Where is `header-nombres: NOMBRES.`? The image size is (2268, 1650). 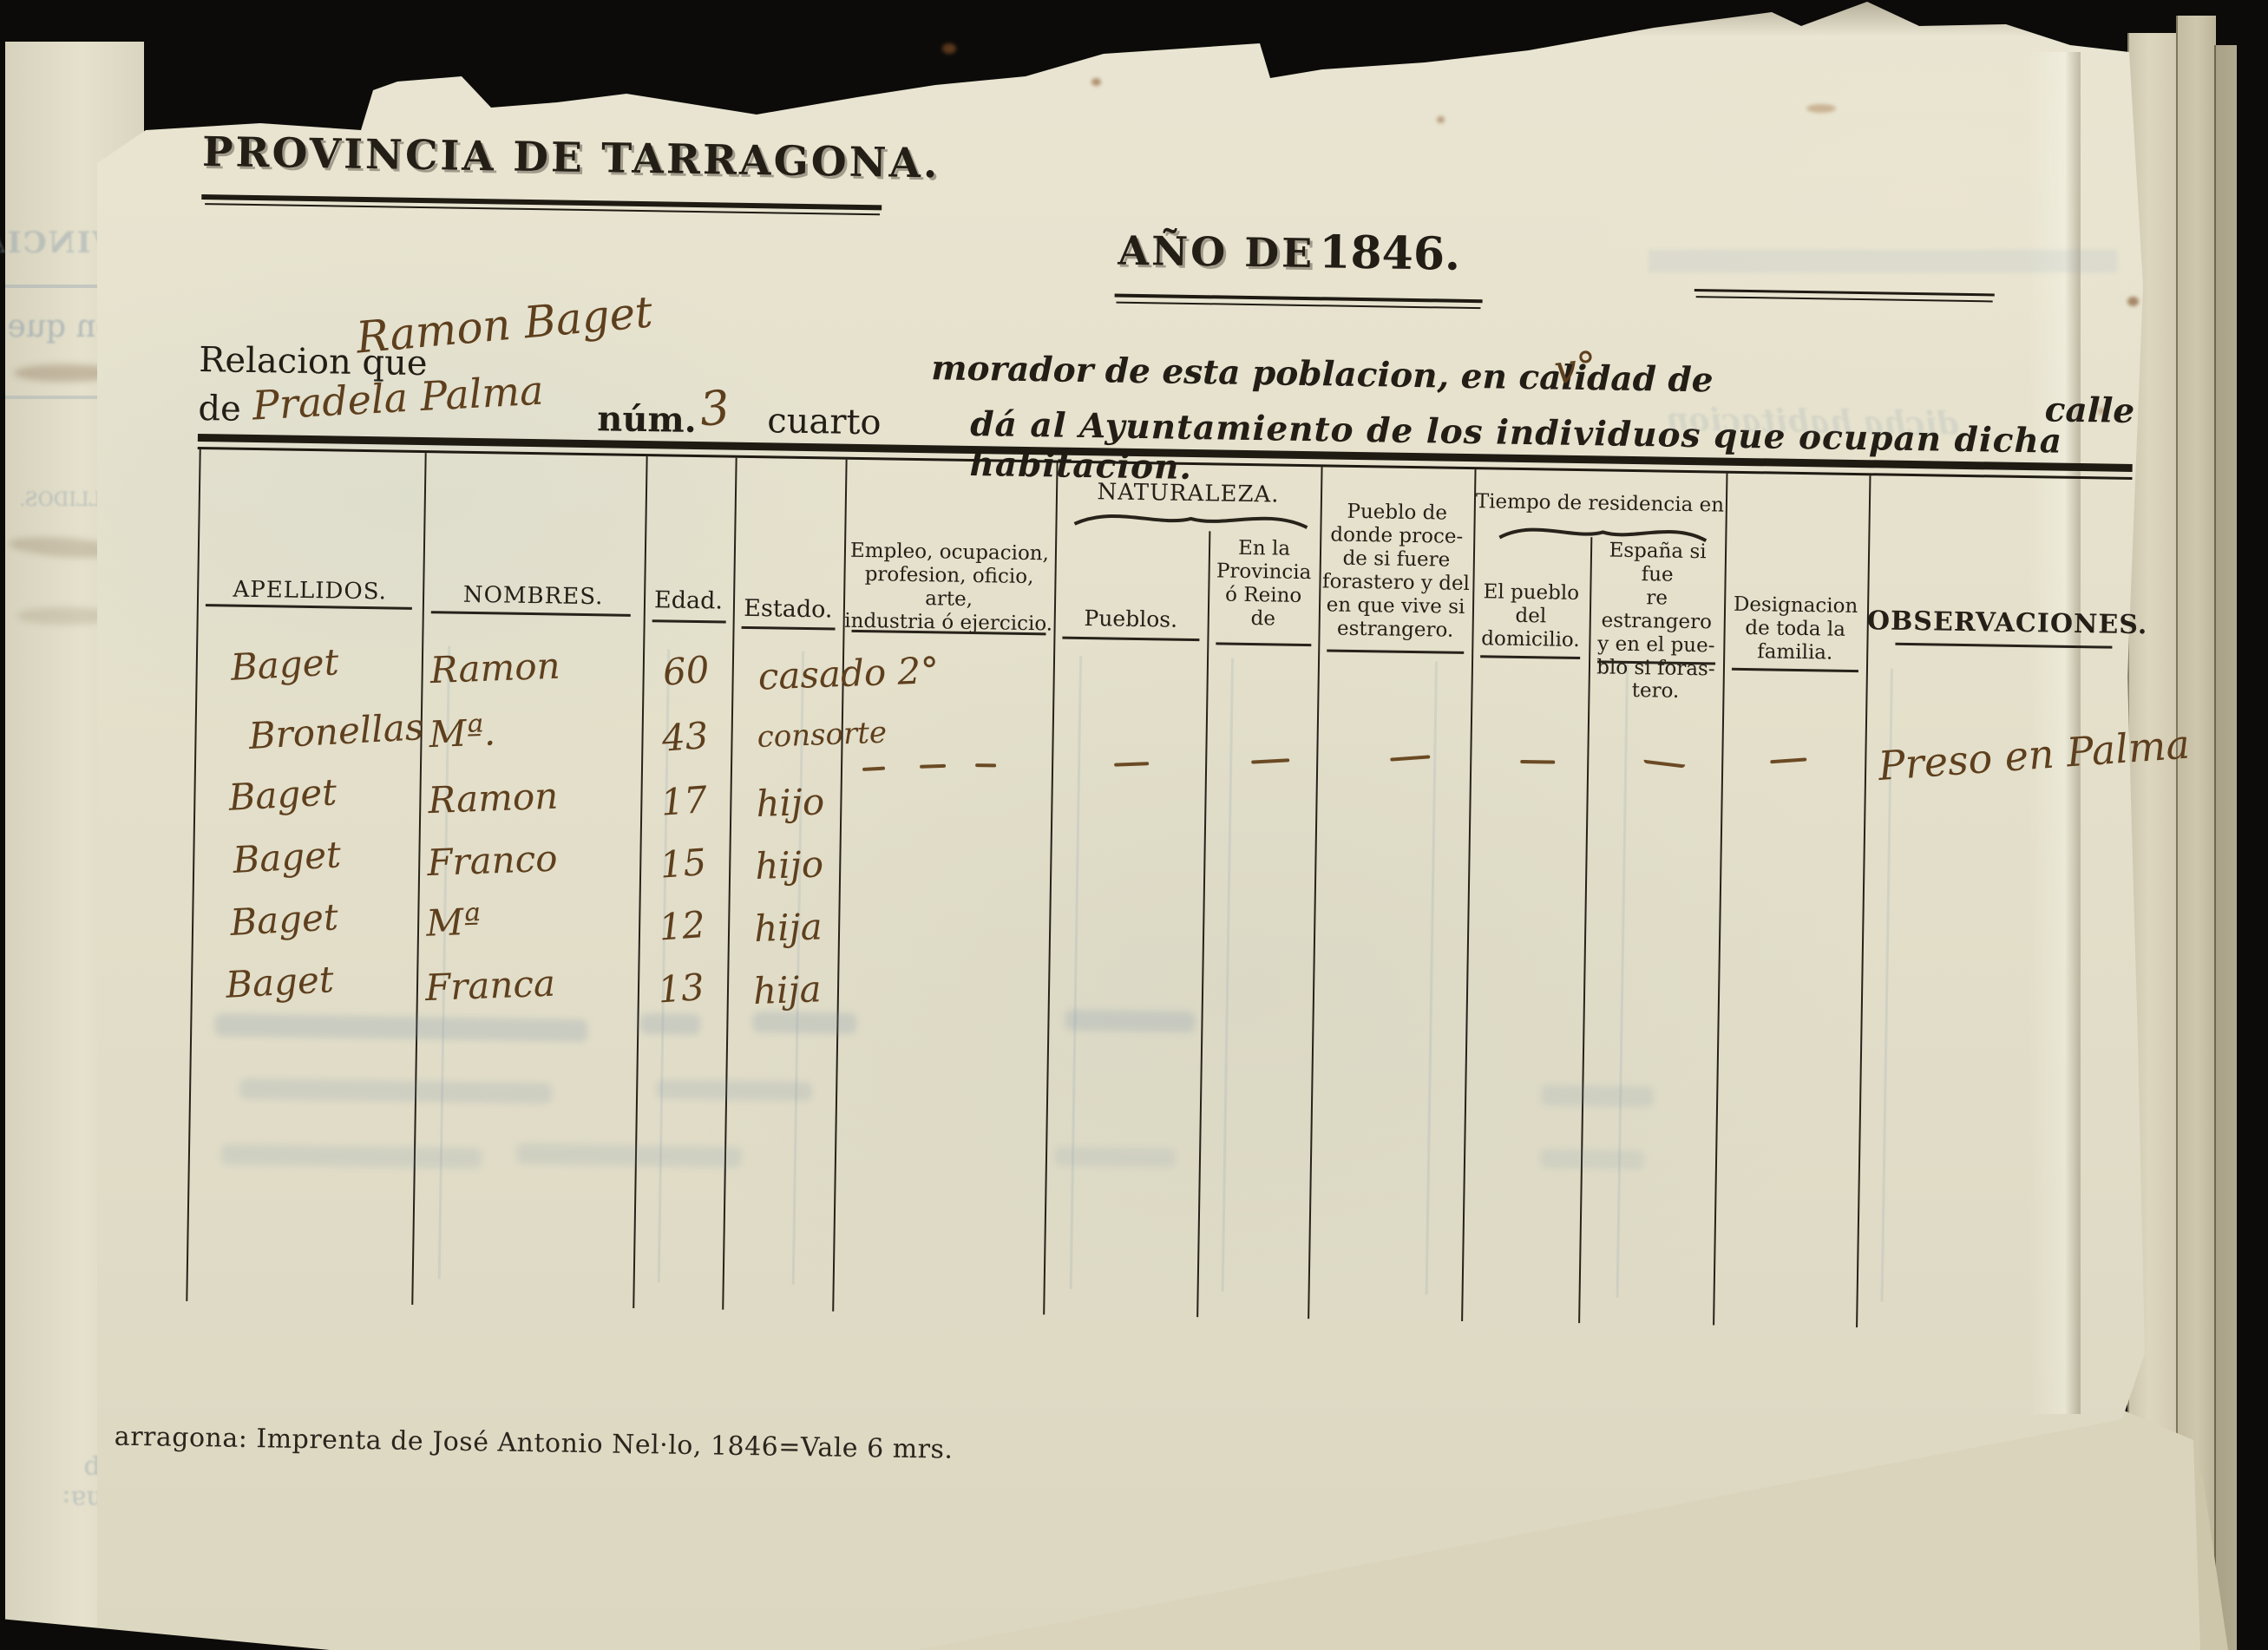
header-nombres: NOMBRES. is located at coordinates (533, 596).